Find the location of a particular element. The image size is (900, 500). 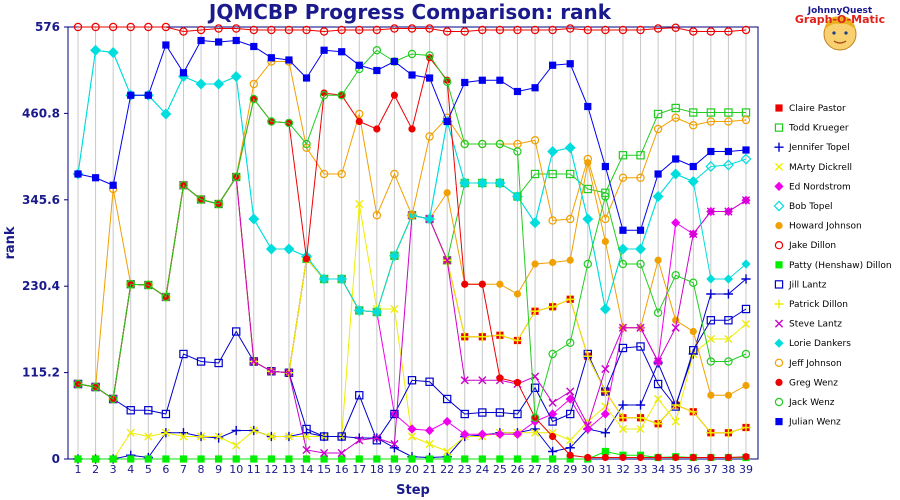

logo-hair-icon is located at coordinates (840, 23).